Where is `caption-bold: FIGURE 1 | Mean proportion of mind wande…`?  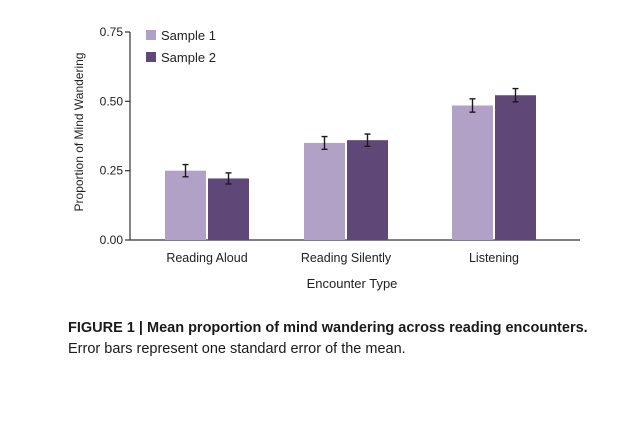 caption-bold: FIGURE 1 | Mean proportion of mind wande… is located at coordinates (328, 328).